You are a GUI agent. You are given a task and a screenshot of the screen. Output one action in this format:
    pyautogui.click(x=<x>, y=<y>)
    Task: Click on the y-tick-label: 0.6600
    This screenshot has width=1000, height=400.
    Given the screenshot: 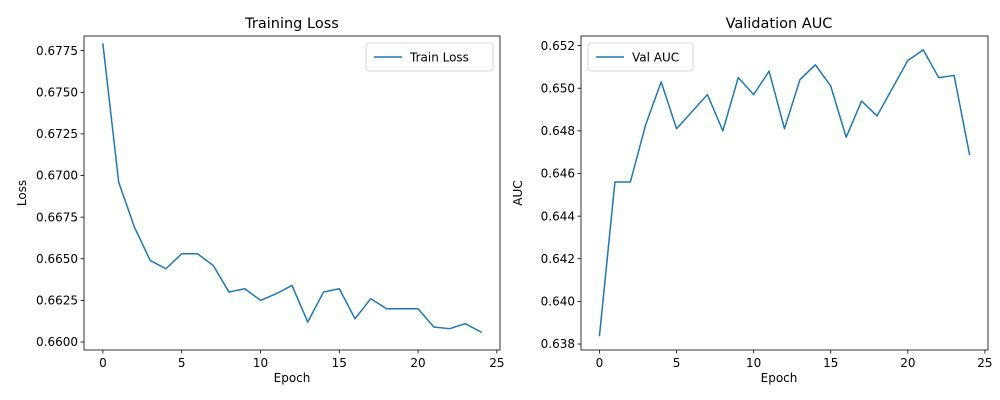 What is the action you would take?
    pyautogui.click(x=57, y=342)
    